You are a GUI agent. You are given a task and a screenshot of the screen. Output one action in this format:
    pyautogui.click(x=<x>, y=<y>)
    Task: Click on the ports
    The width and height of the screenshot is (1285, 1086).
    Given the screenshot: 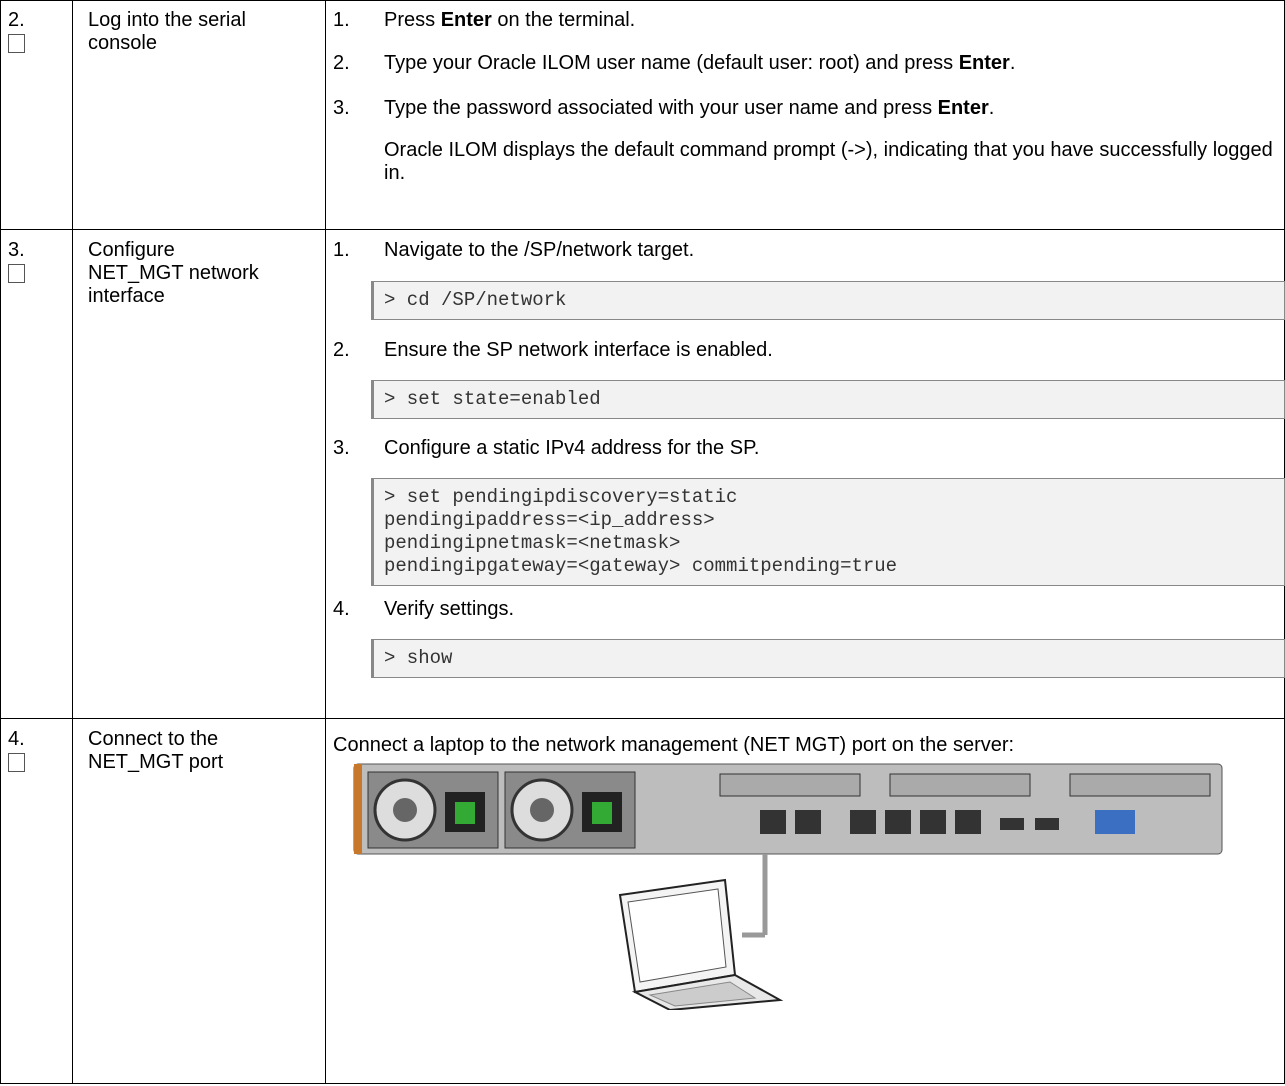 What is the action you would take?
    pyautogui.click(x=947, y=822)
    